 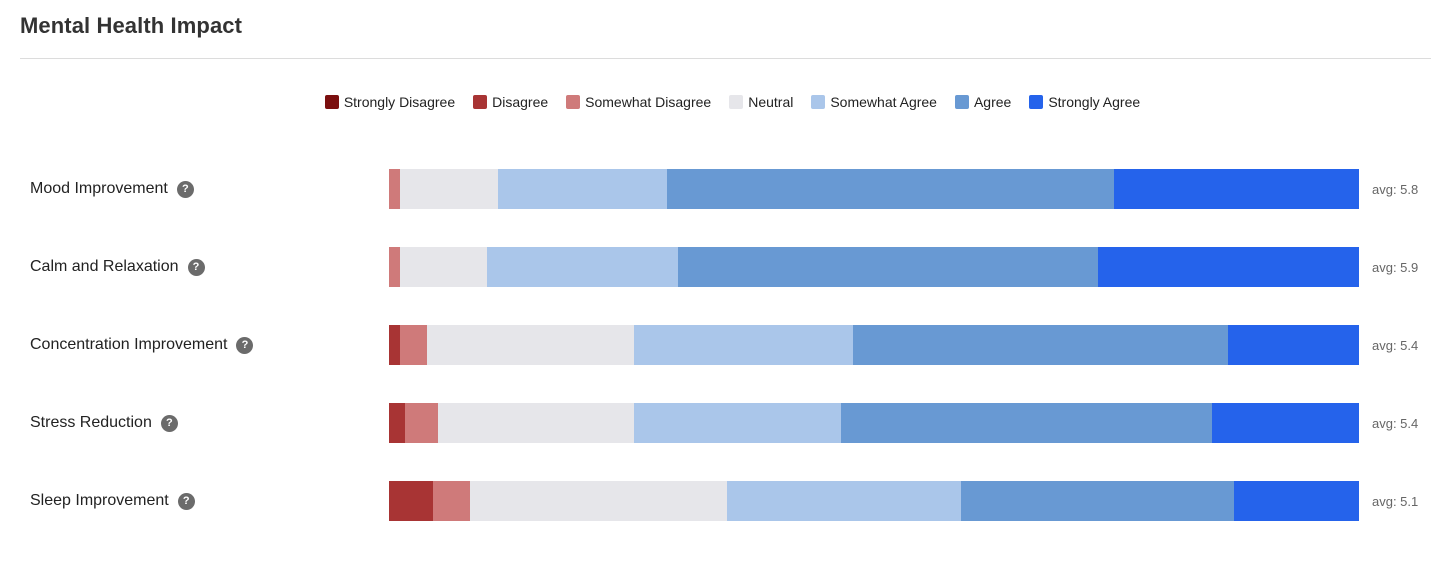 What do you see at coordinates (91, 422) in the screenshot?
I see `category-label-text: Stress Reduction` at bounding box center [91, 422].